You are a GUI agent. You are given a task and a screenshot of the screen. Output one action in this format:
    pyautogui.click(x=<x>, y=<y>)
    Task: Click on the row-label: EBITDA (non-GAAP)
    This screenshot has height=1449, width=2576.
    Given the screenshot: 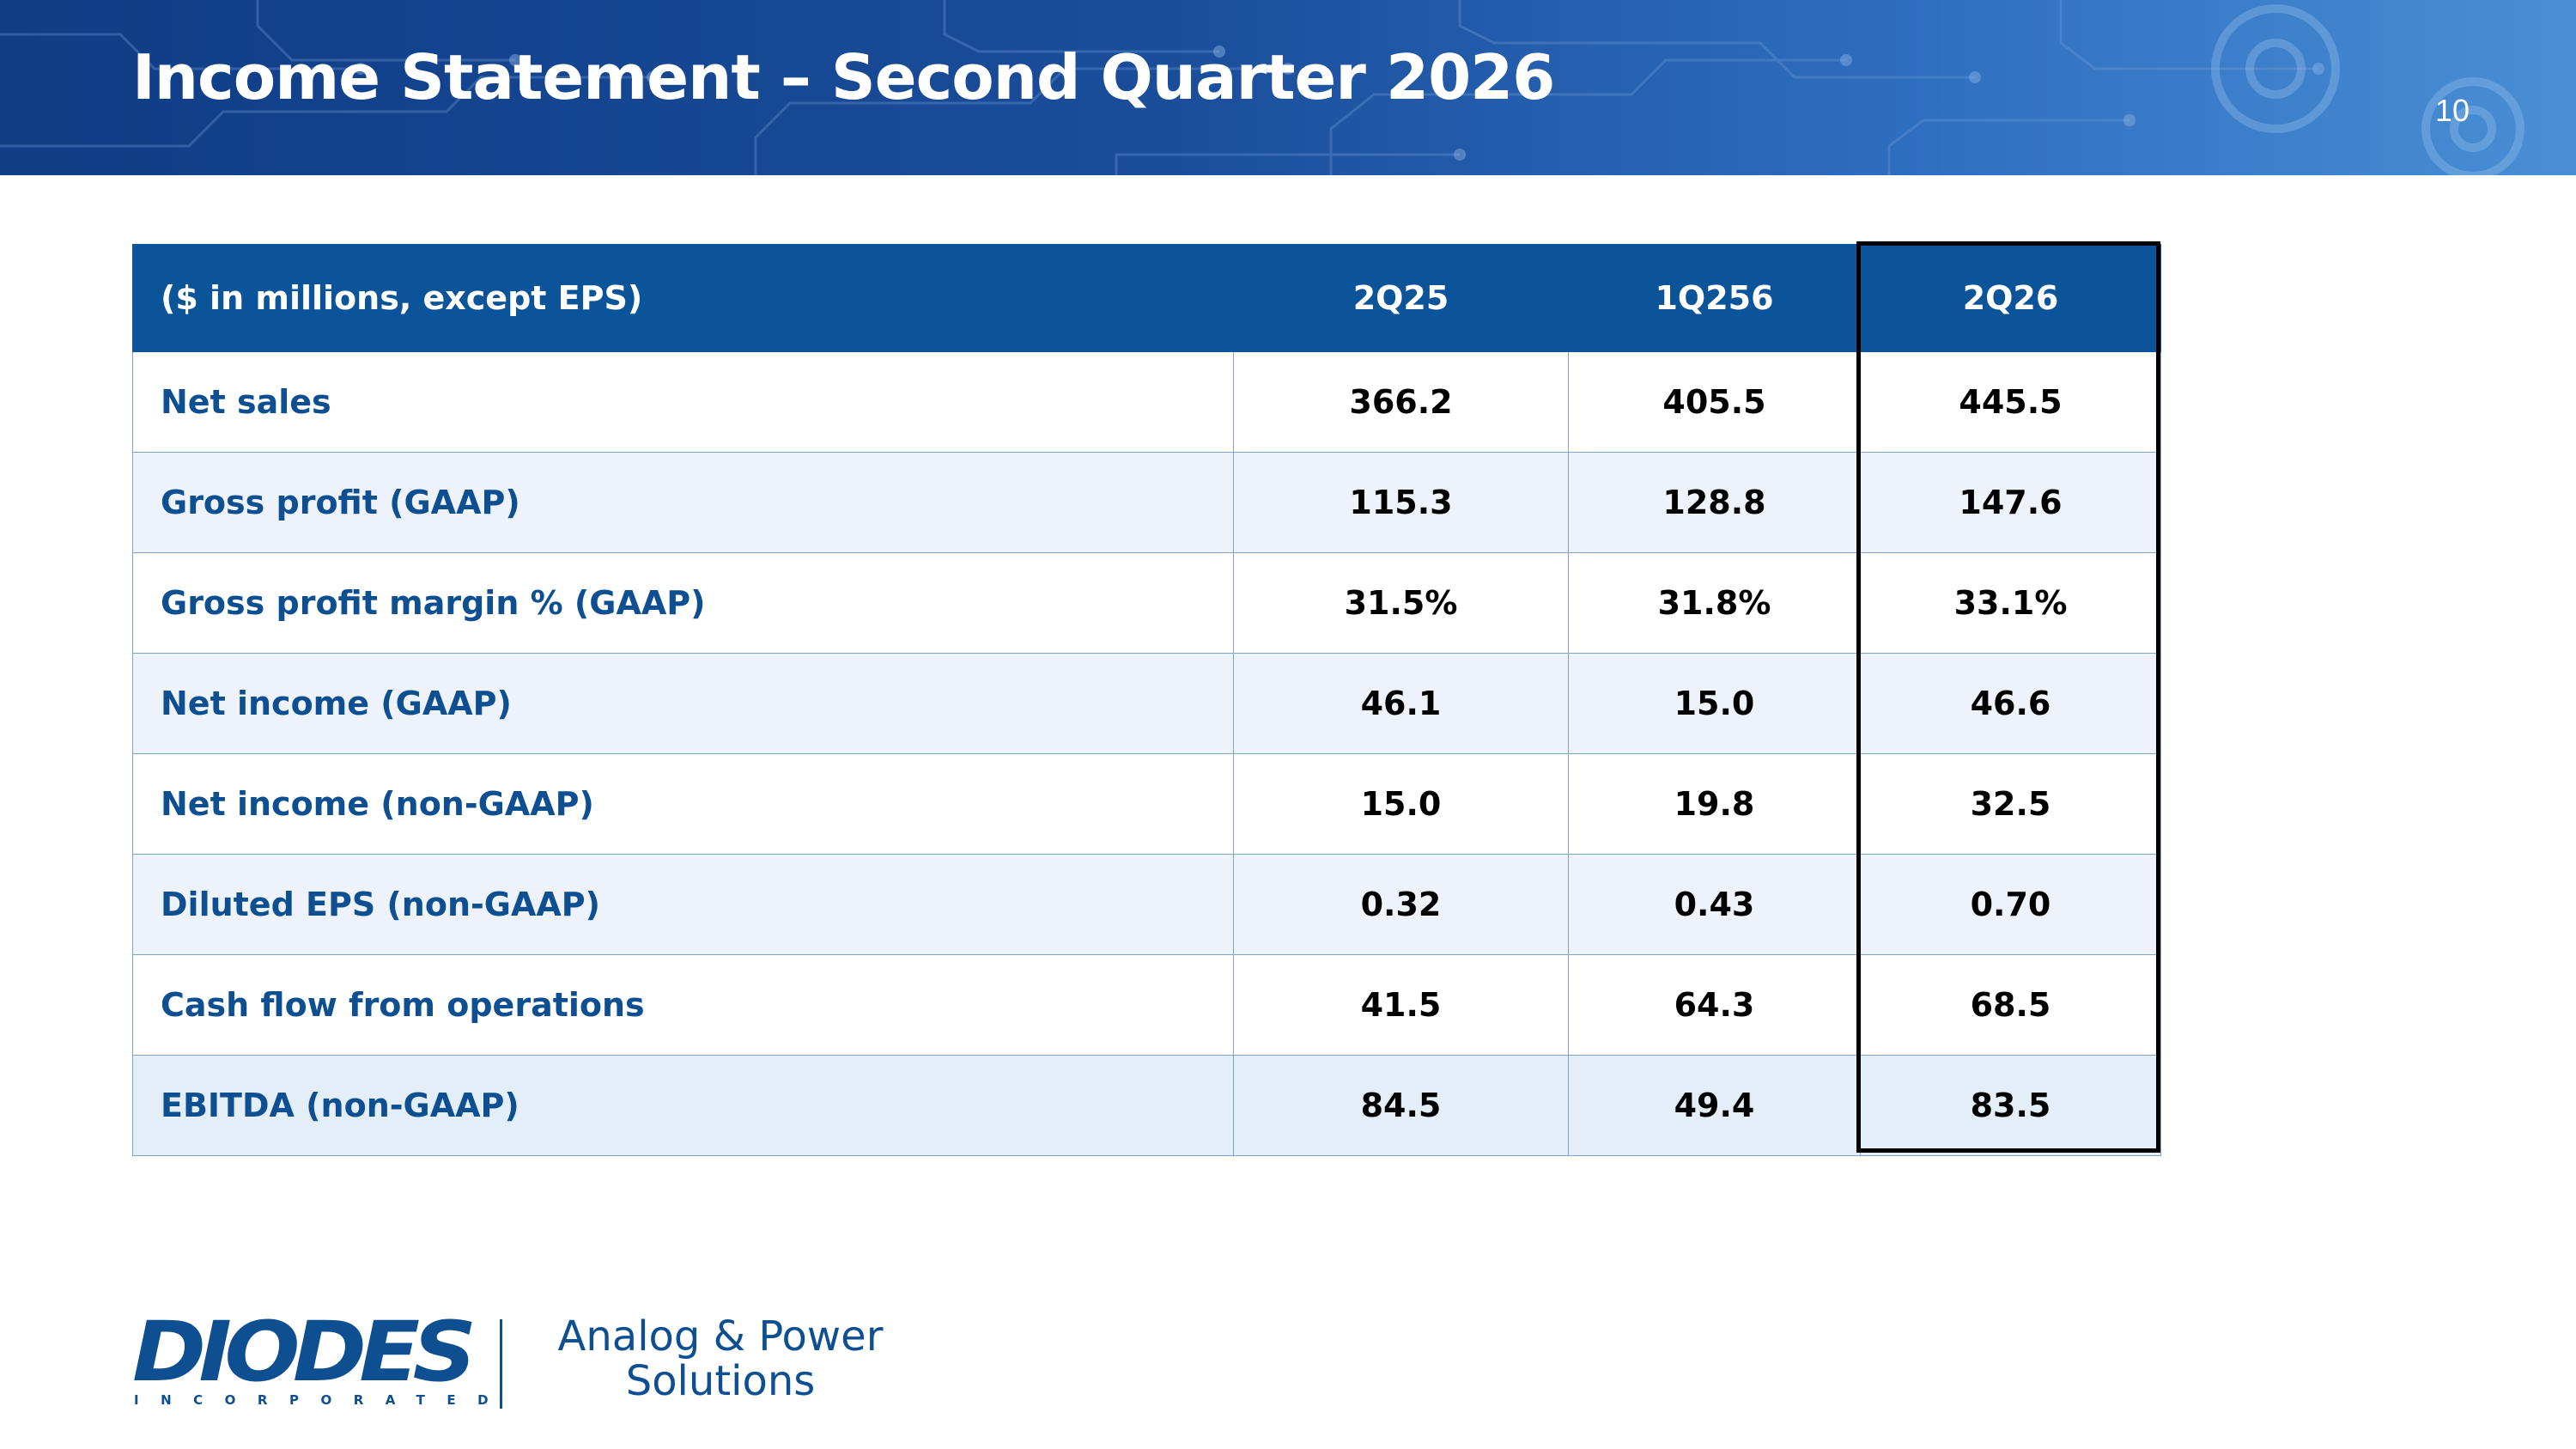 What is the action you would take?
    pyautogui.click(x=683, y=1105)
    